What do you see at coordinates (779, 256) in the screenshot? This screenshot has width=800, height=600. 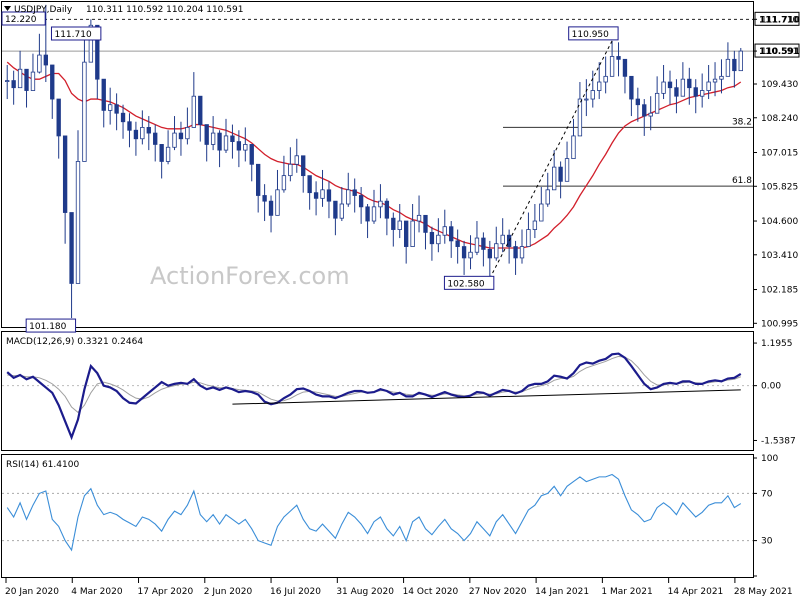 I see `price-tick-label: 103.410` at bounding box center [779, 256].